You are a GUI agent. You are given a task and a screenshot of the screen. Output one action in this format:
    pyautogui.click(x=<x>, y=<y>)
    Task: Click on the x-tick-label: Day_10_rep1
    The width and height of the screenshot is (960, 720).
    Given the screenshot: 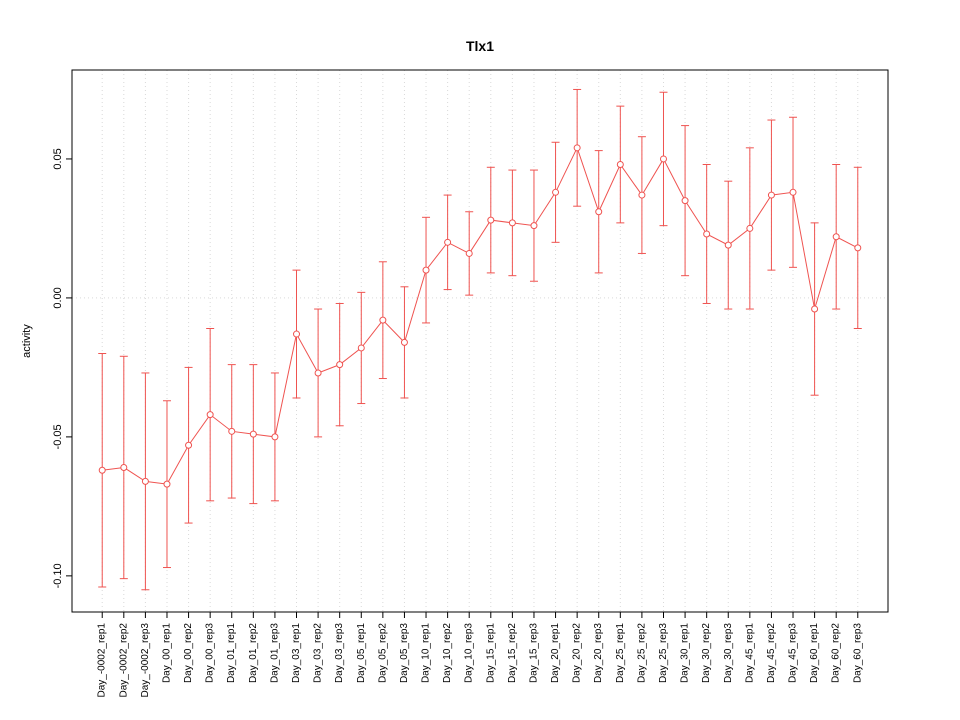 What is the action you would take?
    pyautogui.click(x=426, y=653)
    